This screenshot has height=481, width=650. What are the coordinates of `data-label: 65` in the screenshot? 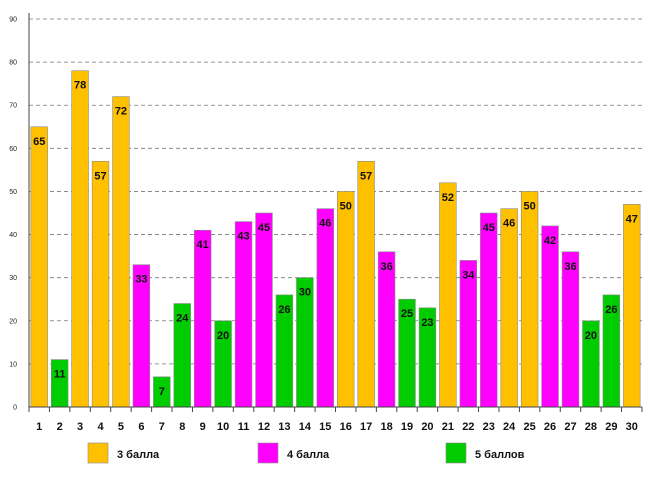 It's located at (39, 142).